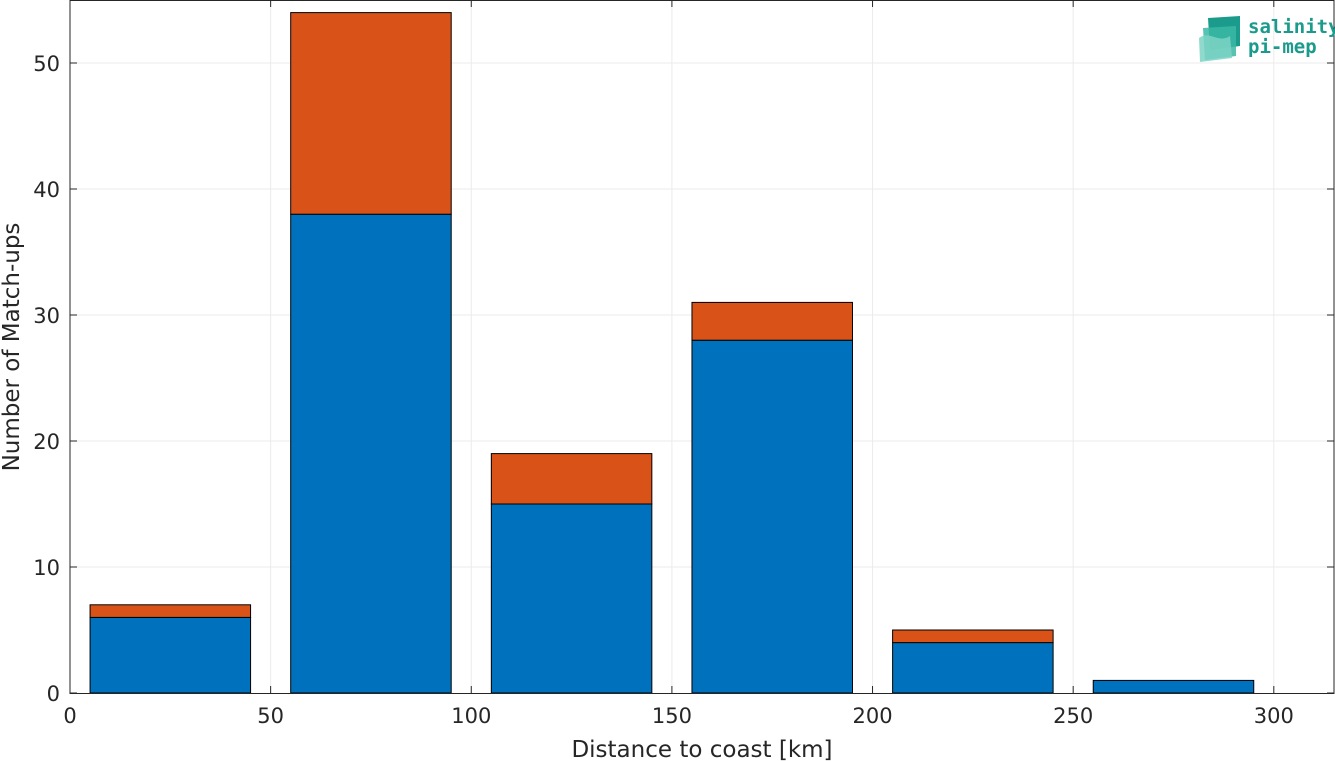 This screenshot has height=761, width=1335. I want to click on y-tick-label: 50, so click(46, 64).